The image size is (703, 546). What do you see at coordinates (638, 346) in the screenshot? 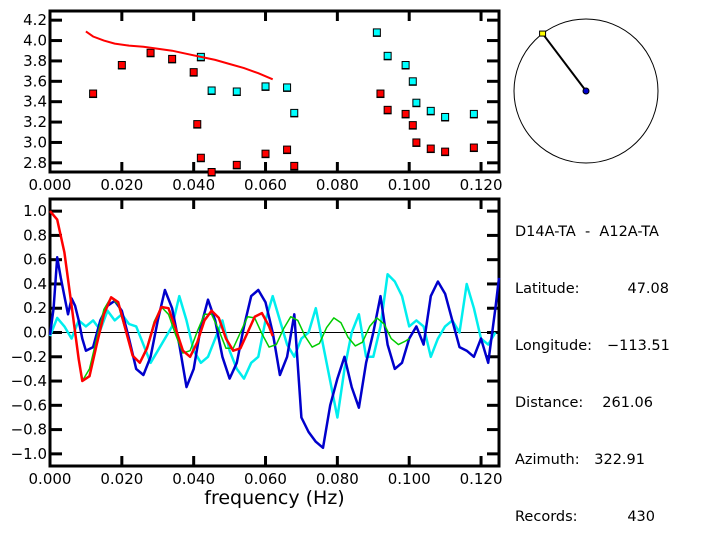
I see `longitude-value: −113.51` at bounding box center [638, 346].